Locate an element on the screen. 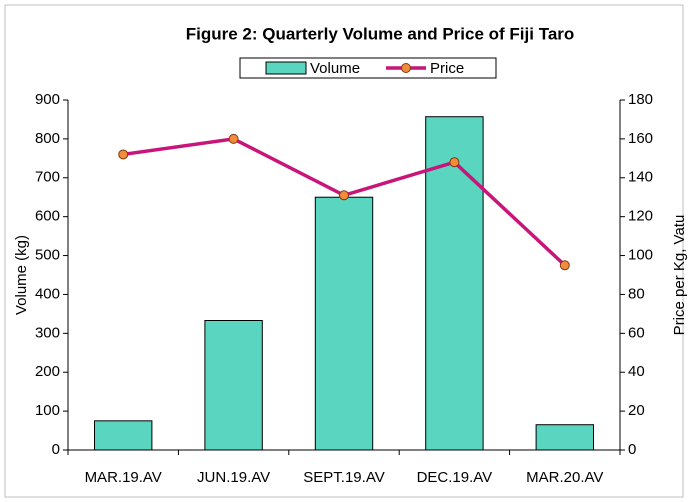  legend-label: Price is located at coordinates (447, 68).